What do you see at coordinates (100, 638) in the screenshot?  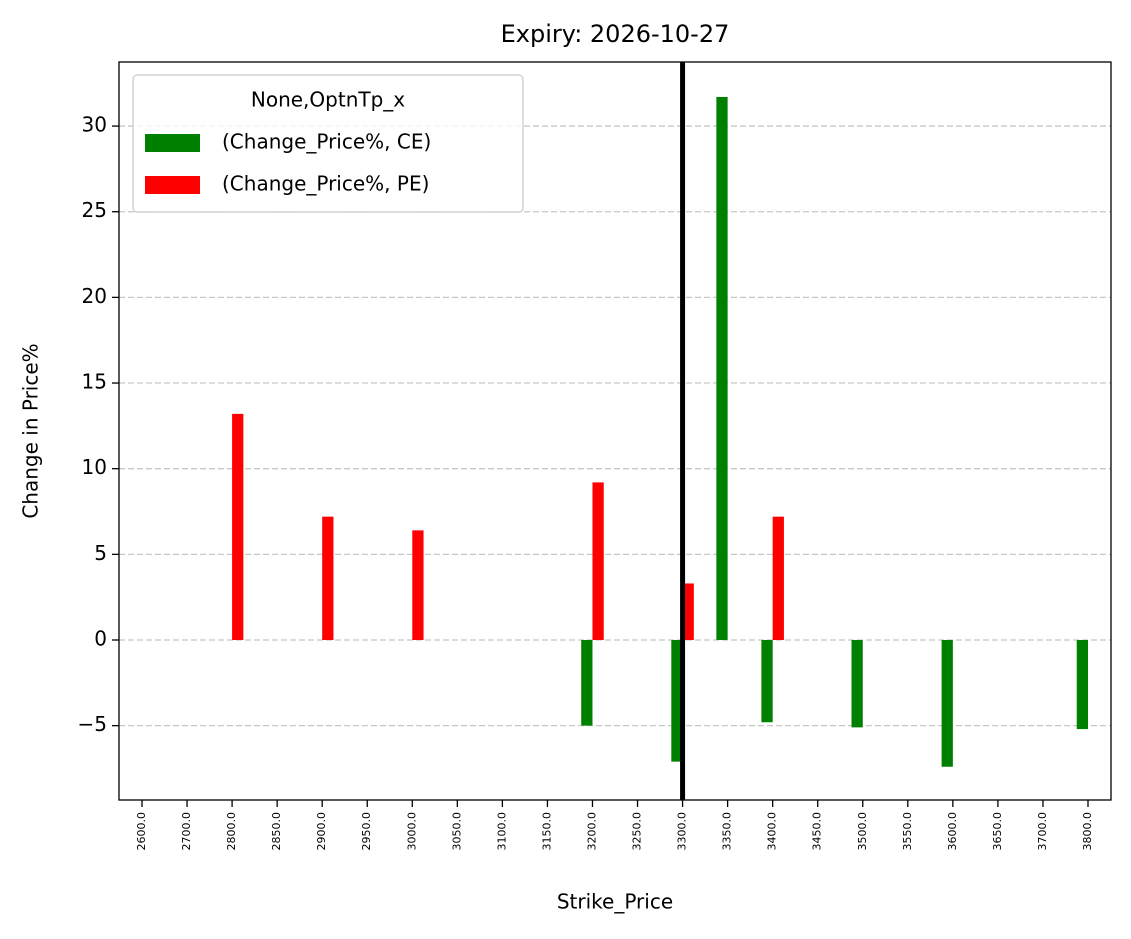 I see `y-tick-label: 0` at bounding box center [100, 638].